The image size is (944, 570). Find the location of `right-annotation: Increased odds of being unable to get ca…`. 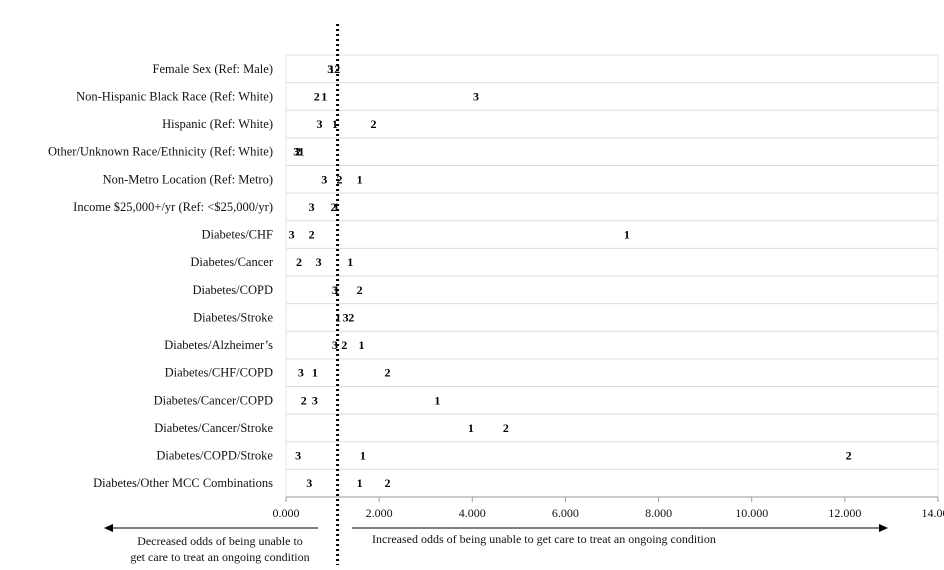

right-annotation: Increased odds of being unable to get ca… is located at coordinates (544, 539).